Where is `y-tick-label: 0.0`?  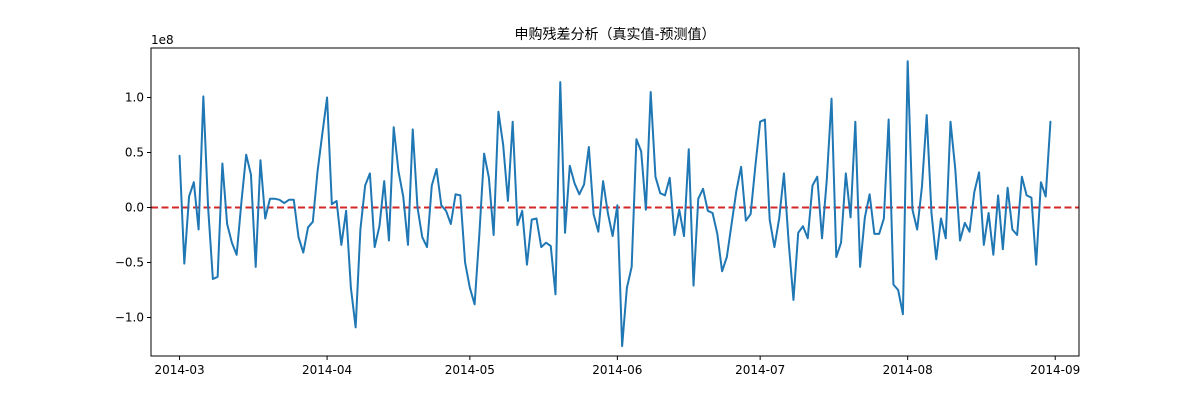 y-tick-label: 0.0 is located at coordinates (134, 208).